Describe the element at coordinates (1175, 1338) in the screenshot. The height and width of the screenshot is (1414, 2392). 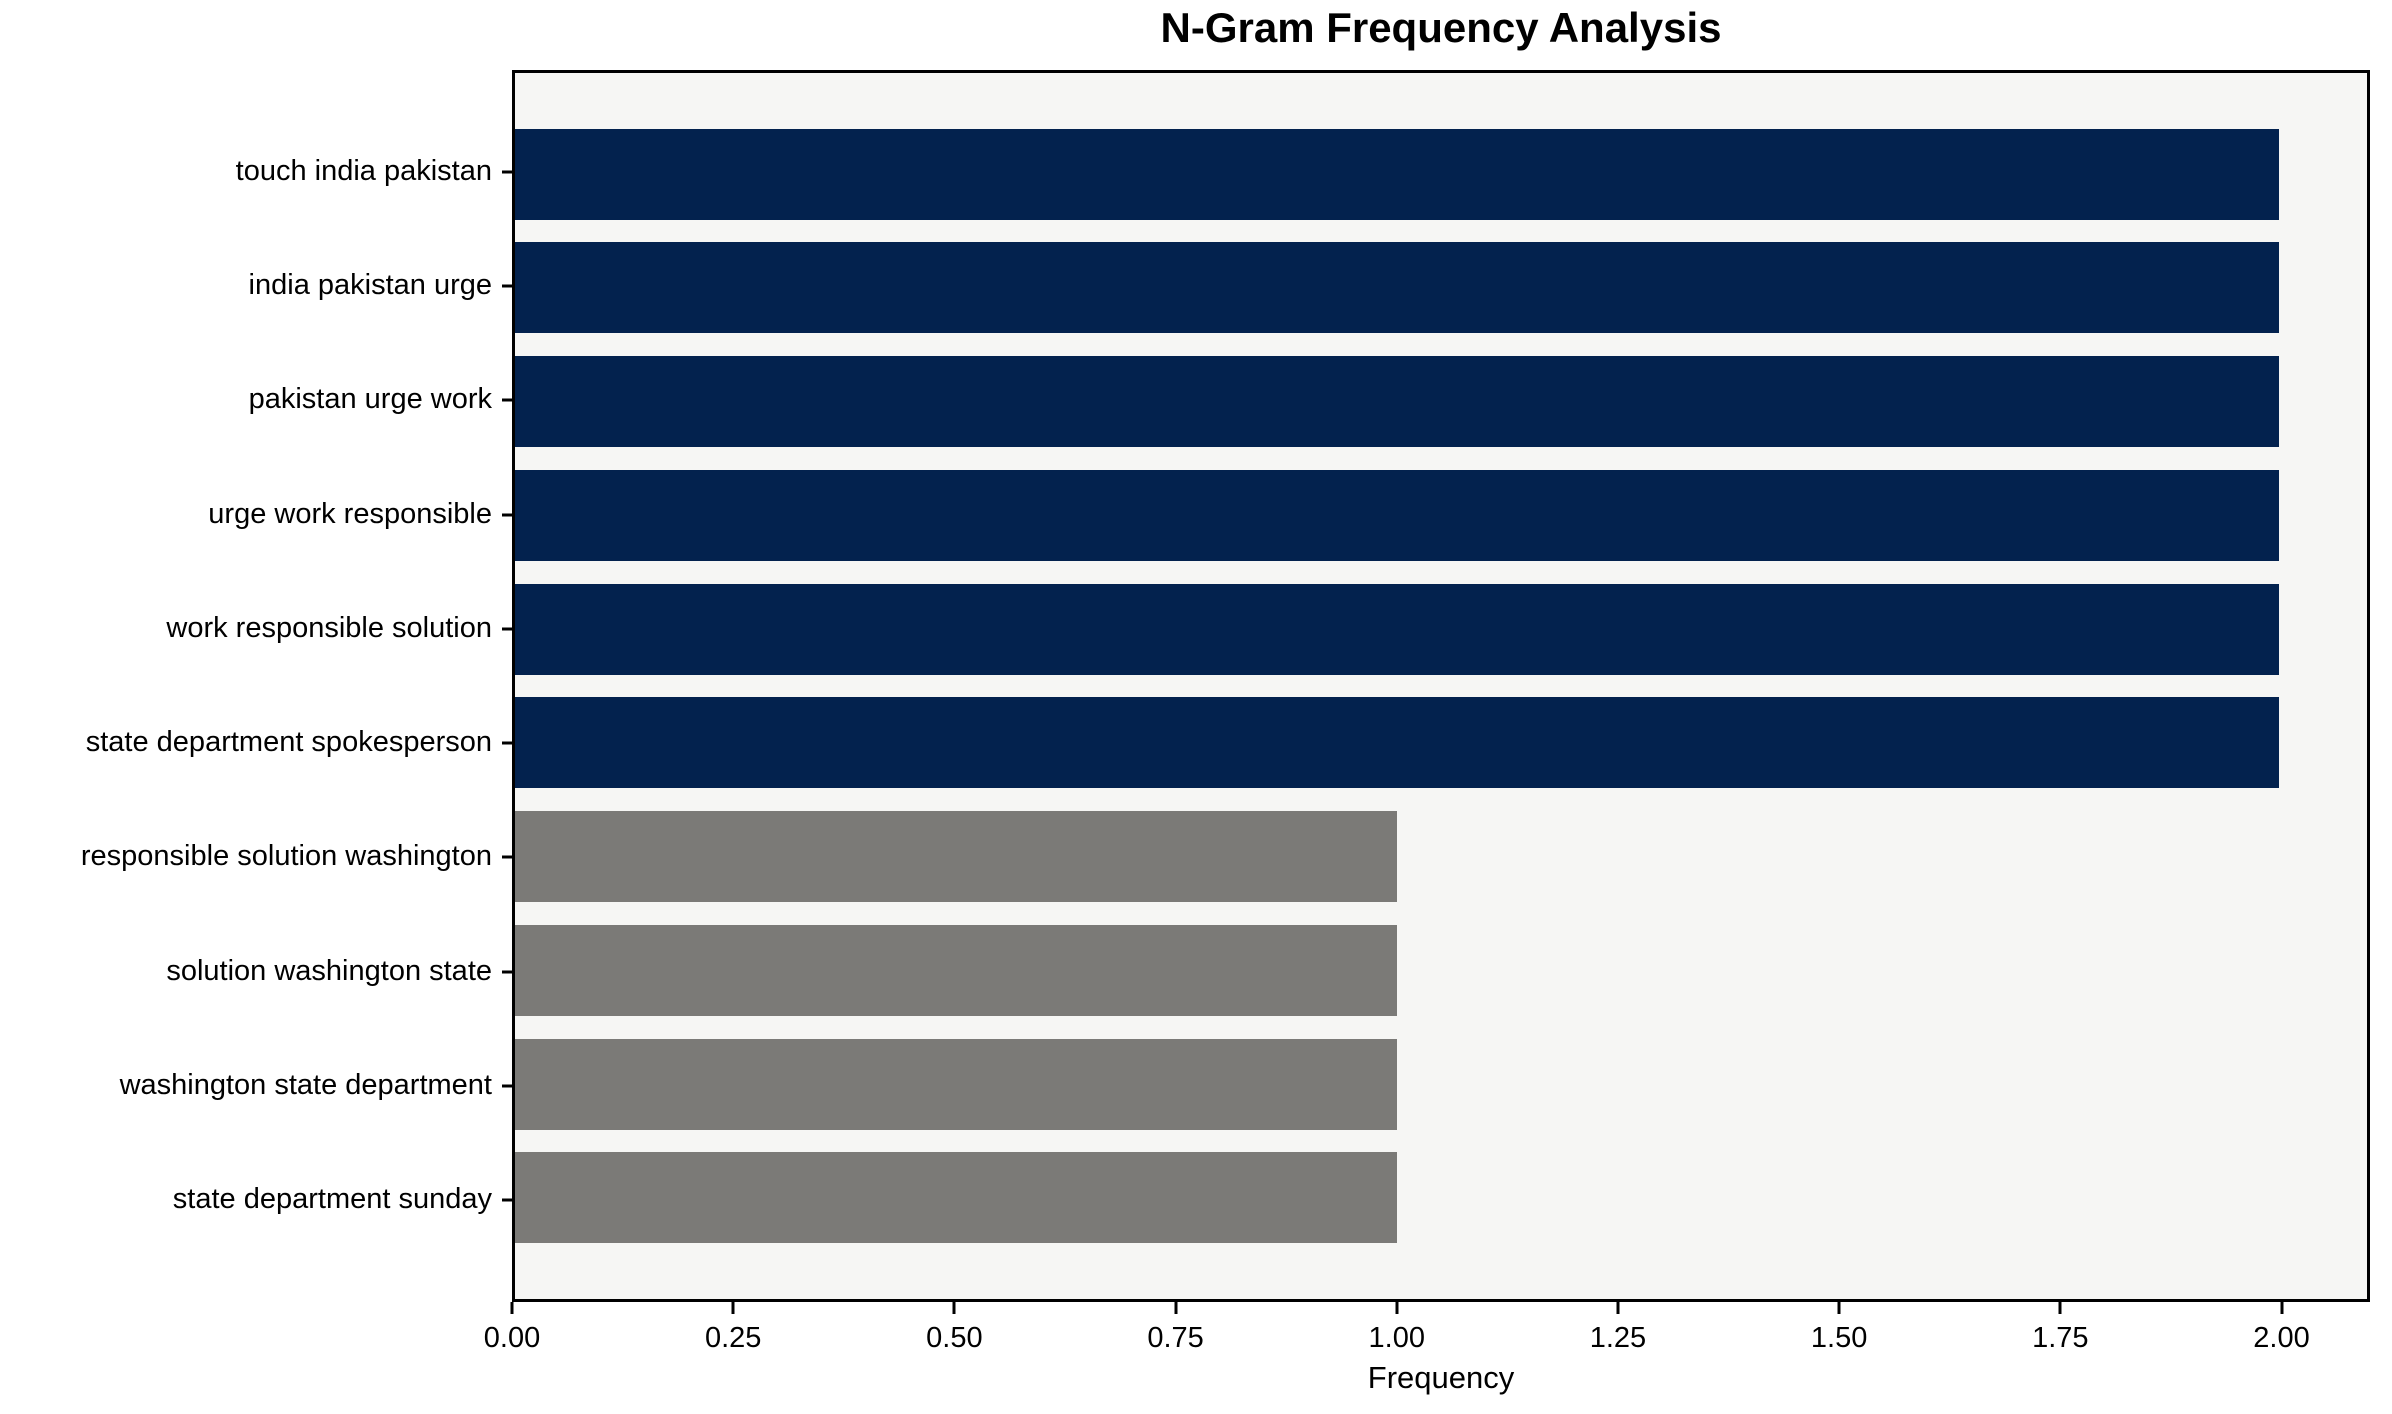
I see `x-tick-label: 0.75` at that location.